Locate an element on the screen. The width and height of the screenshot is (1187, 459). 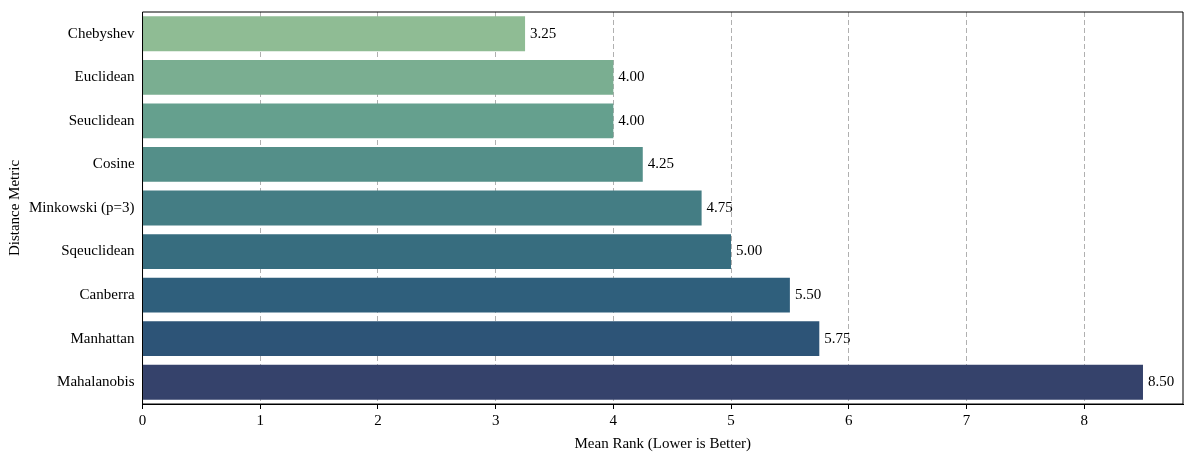
x-tick-label: 0 is located at coordinates (142, 419).